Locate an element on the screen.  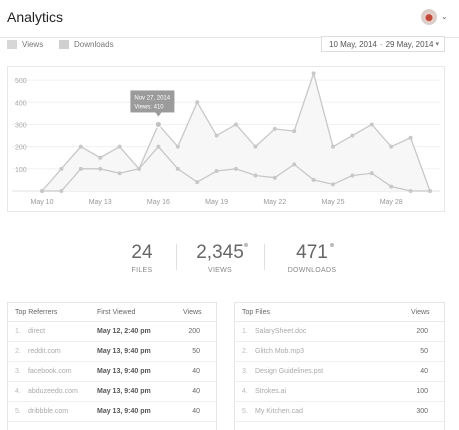
table-row: 4. abduzeedo.com May 13, 9:40 pm 40 is located at coordinates (112, 392).